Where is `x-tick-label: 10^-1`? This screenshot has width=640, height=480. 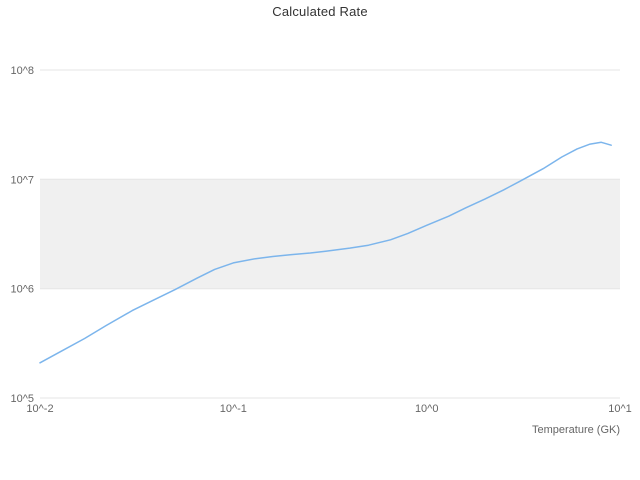 x-tick-label: 10^-1 is located at coordinates (233, 409).